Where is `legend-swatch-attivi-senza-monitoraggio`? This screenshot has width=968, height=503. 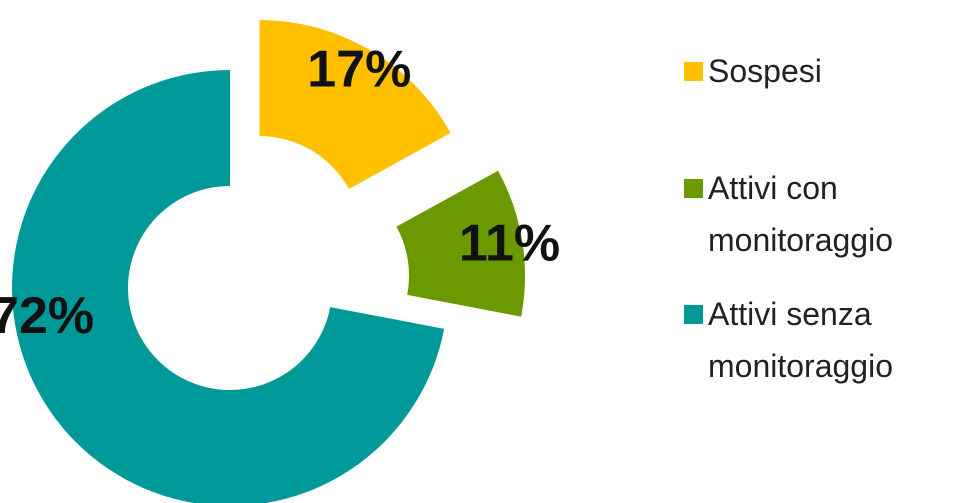 legend-swatch-attivi-senza-monitoraggio is located at coordinates (693, 314).